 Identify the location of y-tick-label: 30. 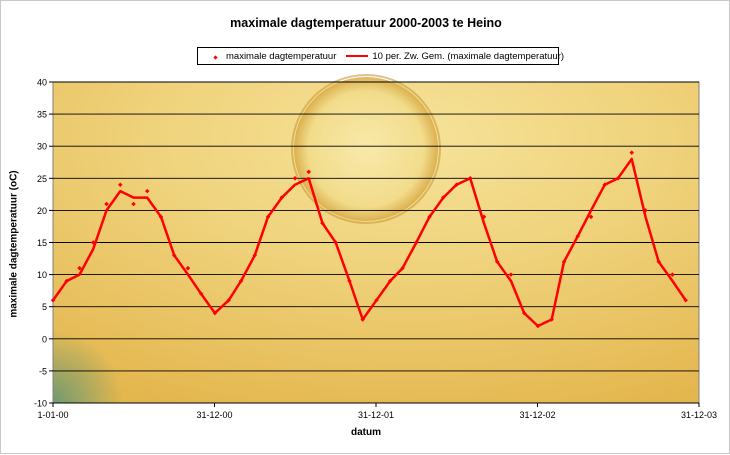
(42, 147).